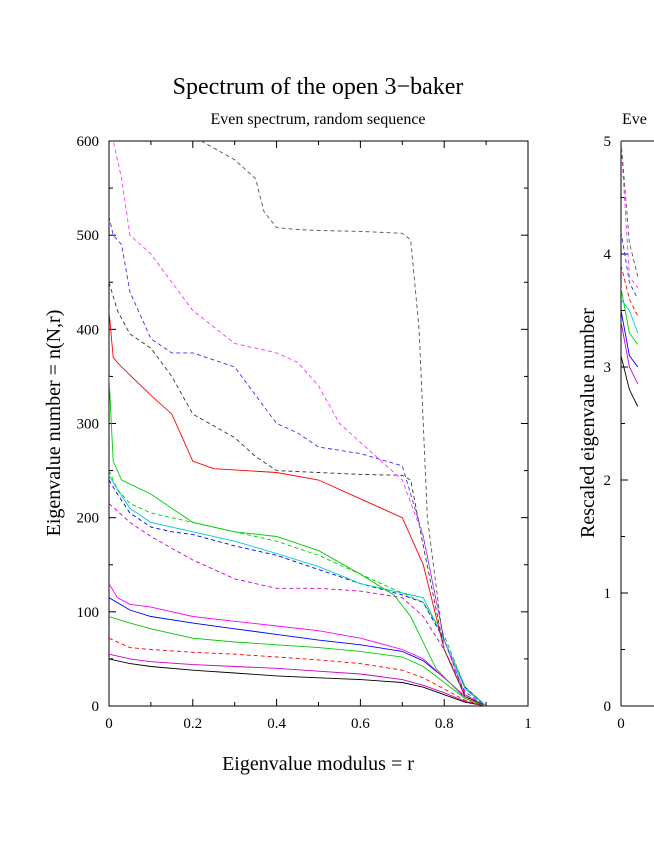 Image resolution: width=654 pixels, height=851 pixels. Describe the element at coordinates (588, 423) in the screenshot. I see `right-y-axis-label: Rescaled eigenvalue number` at that location.